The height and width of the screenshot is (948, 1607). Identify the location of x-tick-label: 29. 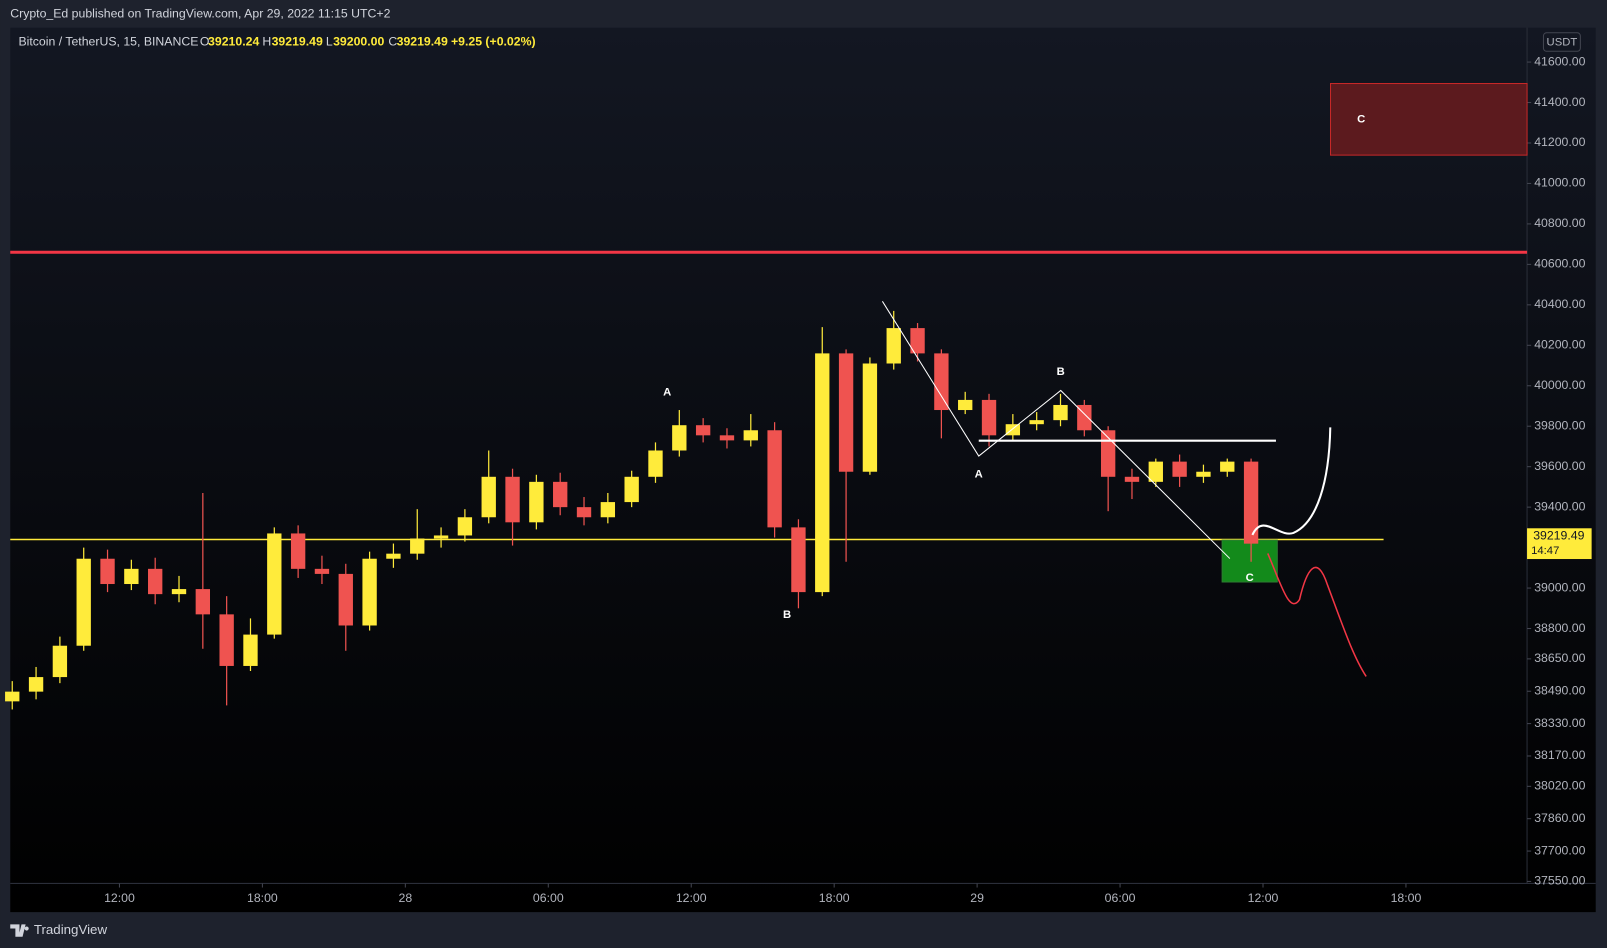
(977, 898).